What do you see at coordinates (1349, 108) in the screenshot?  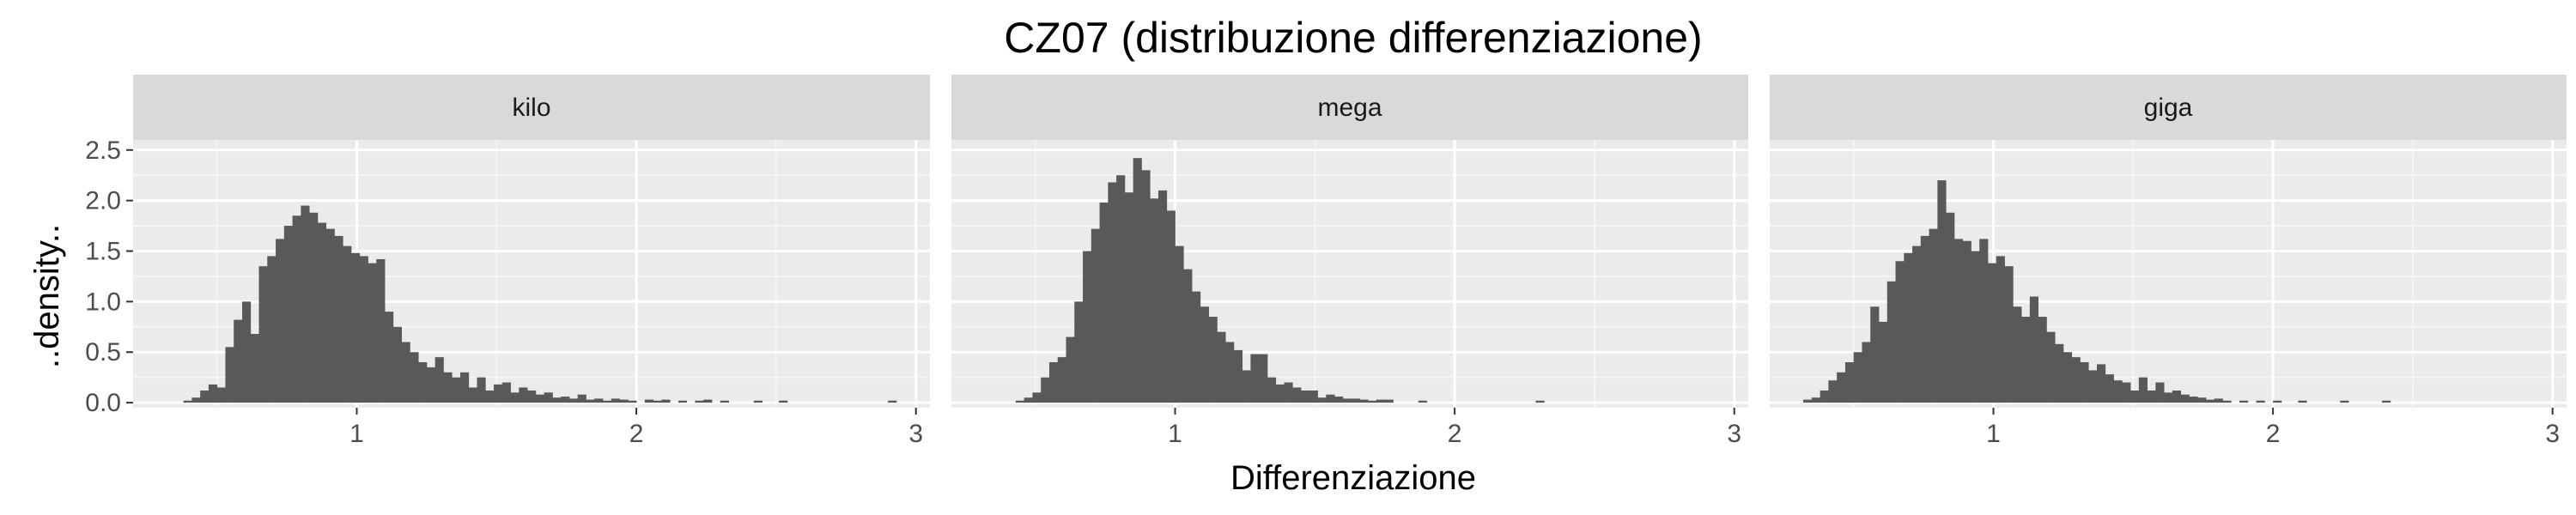 I see `facet-strip-label: mega` at bounding box center [1349, 108].